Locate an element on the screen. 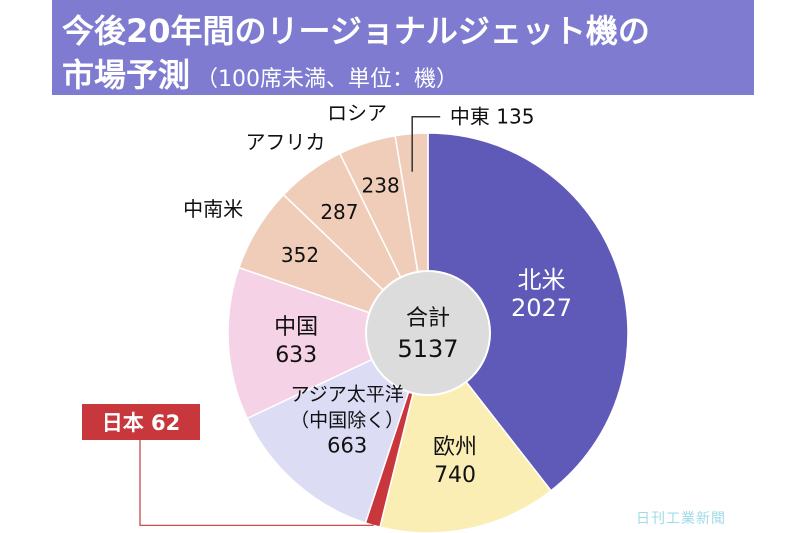 This screenshot has width=800, height=533. chart-title-main: 市場予測 is located at coordinates (126, 75).